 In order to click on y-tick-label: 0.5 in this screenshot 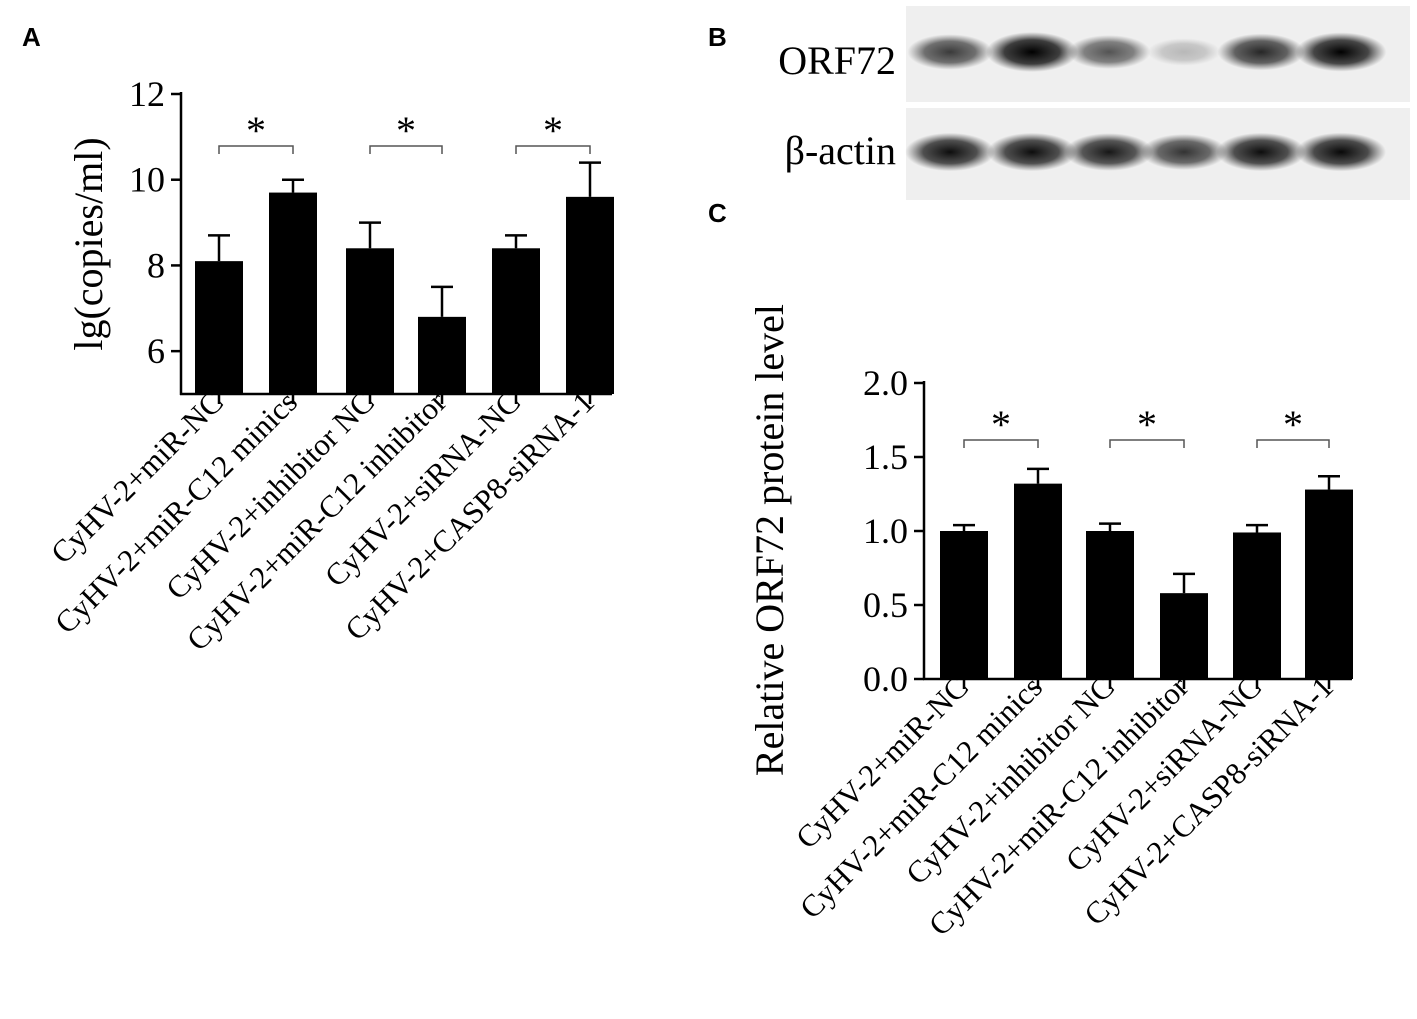, I will do `click(885, 605)`.